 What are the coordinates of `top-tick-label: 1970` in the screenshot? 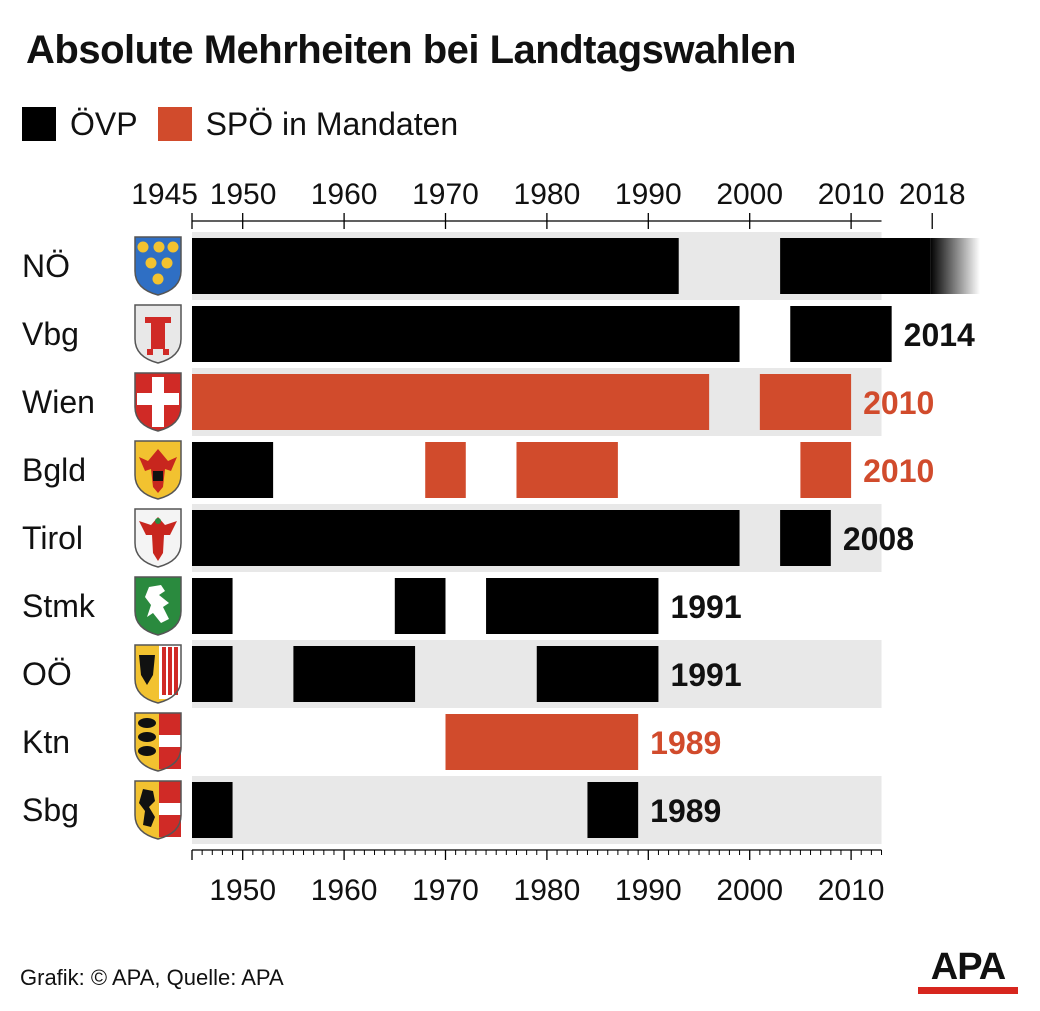 It's located at (445, 194).